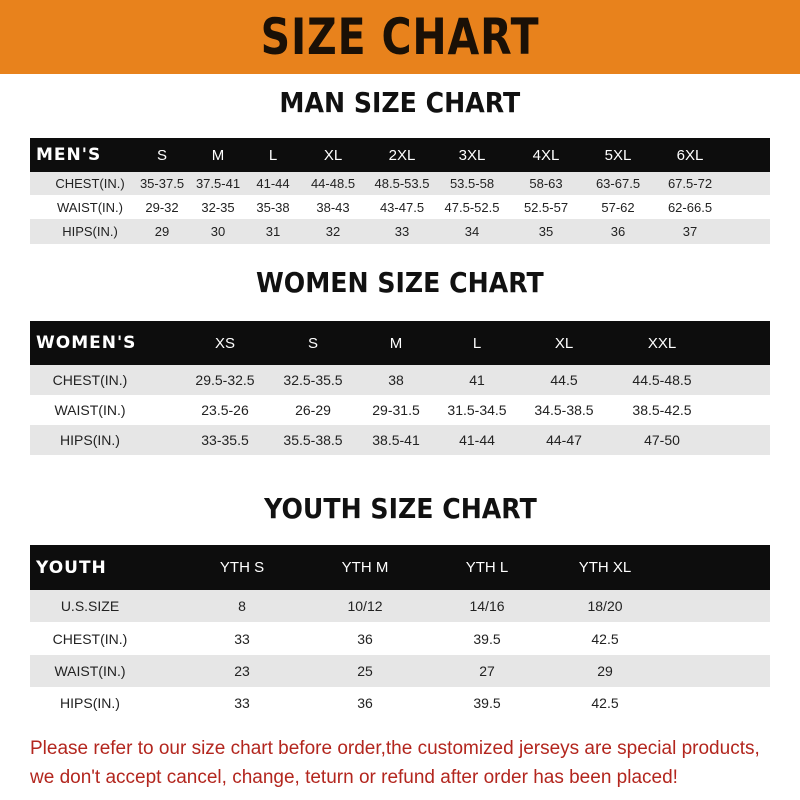 Image resolution: width=800 pixels, height=800 pixels. What do you see at coordinates (400, 282) in the screenshot?
I see `women-section-title: WOMEN SIZE CHART` at bounding box center [400, 282].